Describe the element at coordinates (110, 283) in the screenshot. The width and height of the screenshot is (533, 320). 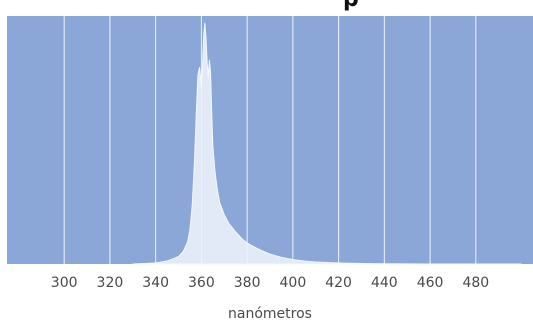
I see `x-tick-label-320: 320` at that location.